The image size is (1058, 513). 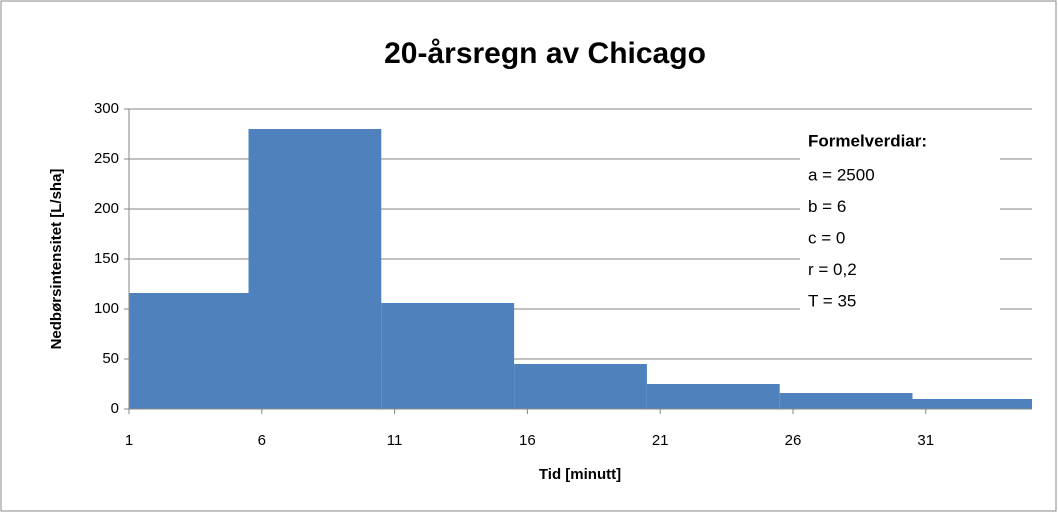 What do you see at coordinates (925, 440) in the screenshot?
I see `x-tick-label: 31` at bounding box center [925, 440].